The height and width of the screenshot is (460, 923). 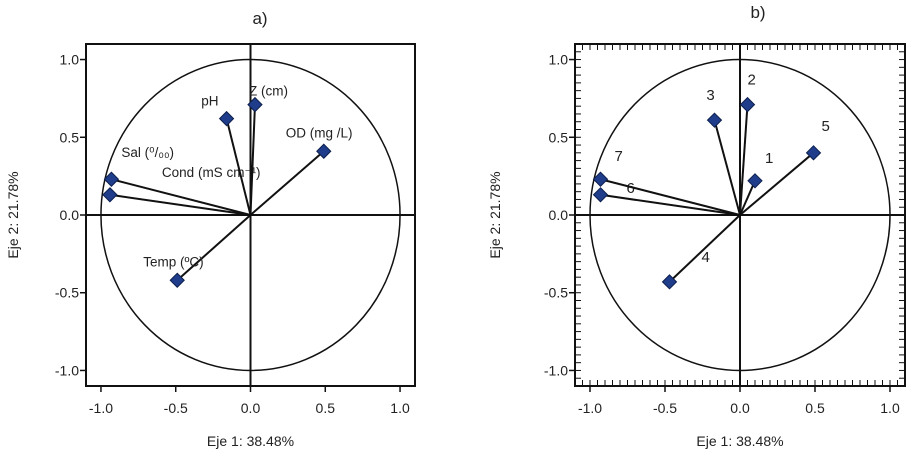 What do you see at coordinates (631, 188) in the screenshot?
I see `data-point-label: 6` at bounding box center [631, 188].